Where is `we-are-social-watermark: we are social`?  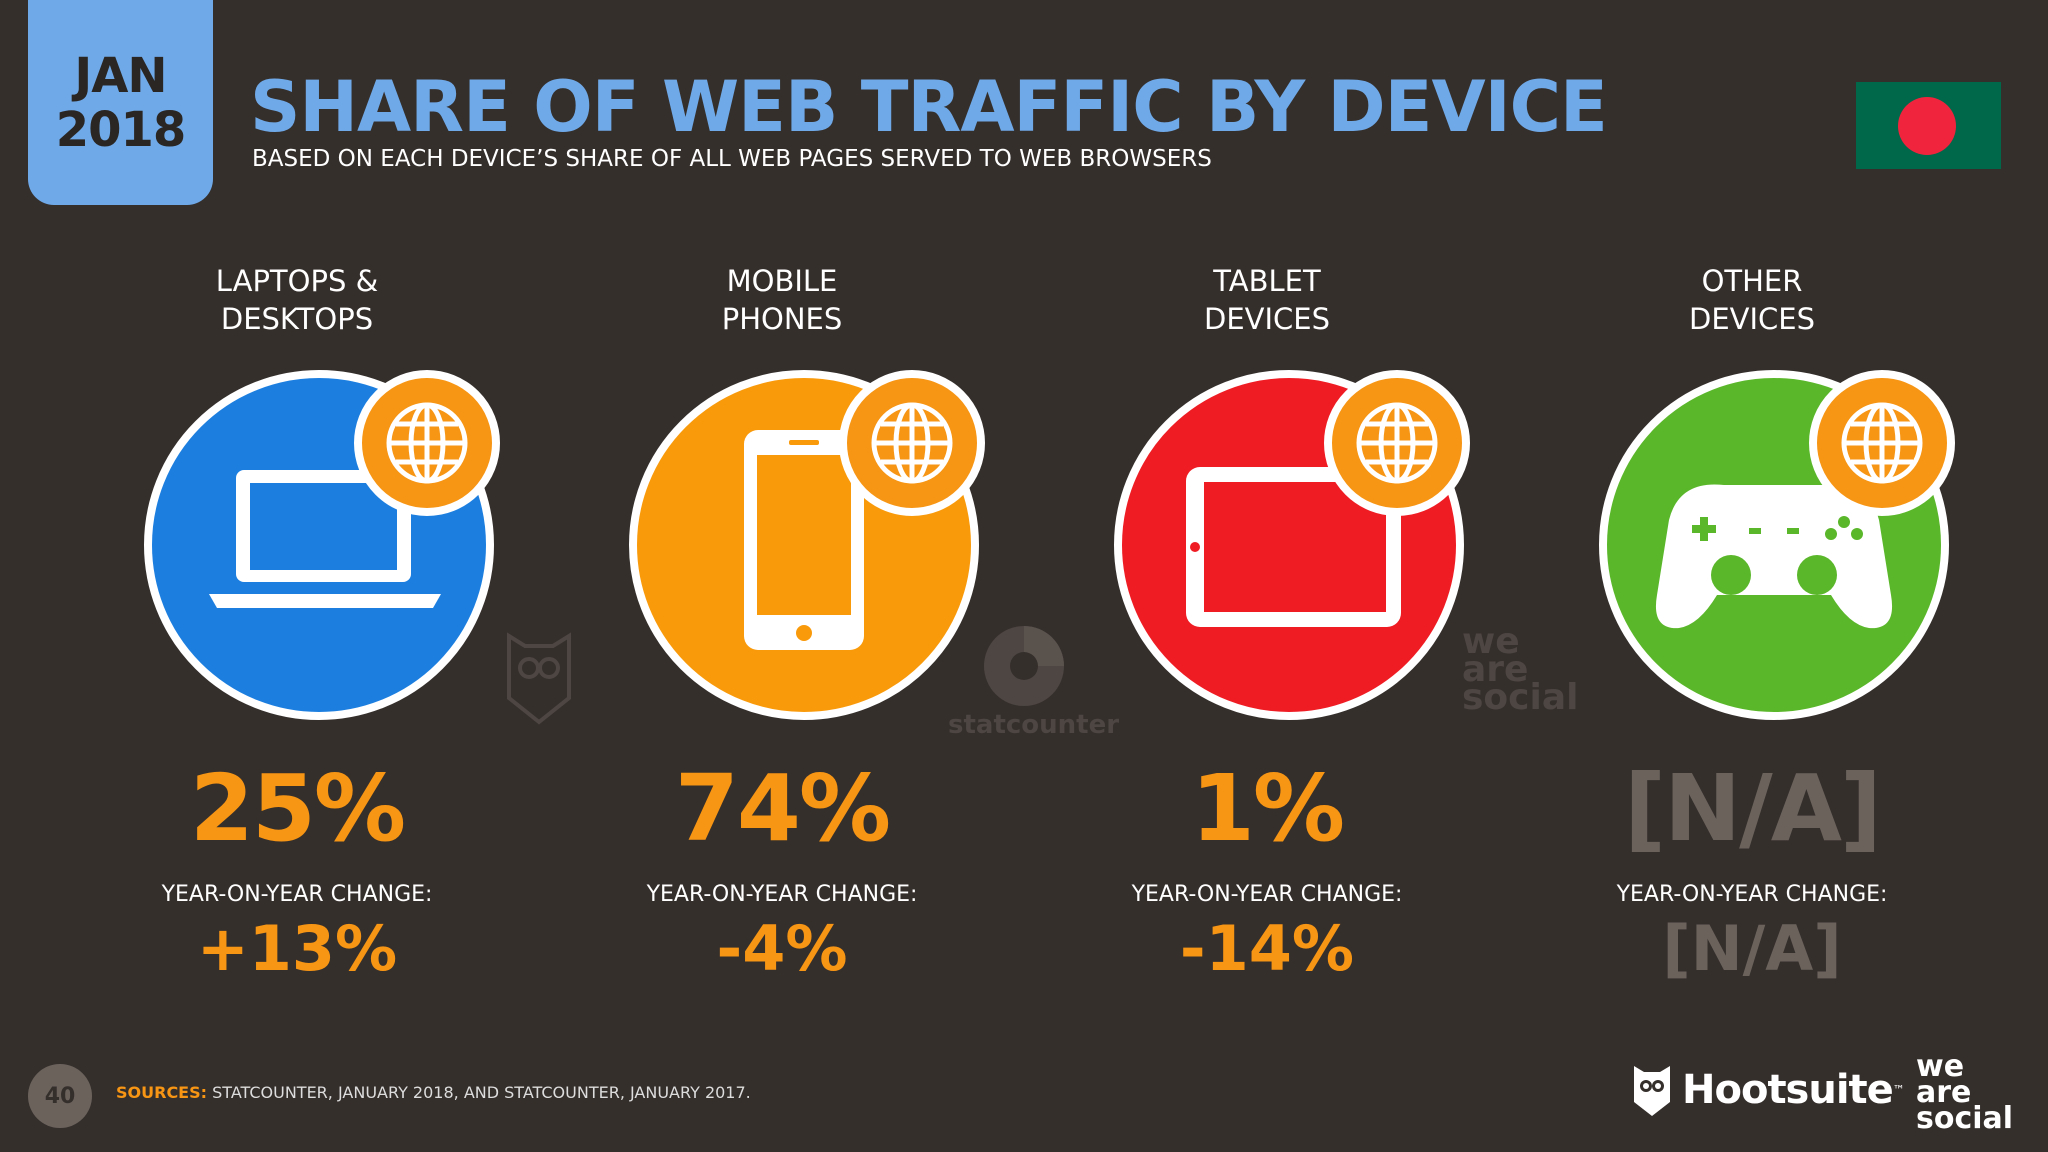 we-are-social-watermark: we are social is located at coordinates (1520, 669).